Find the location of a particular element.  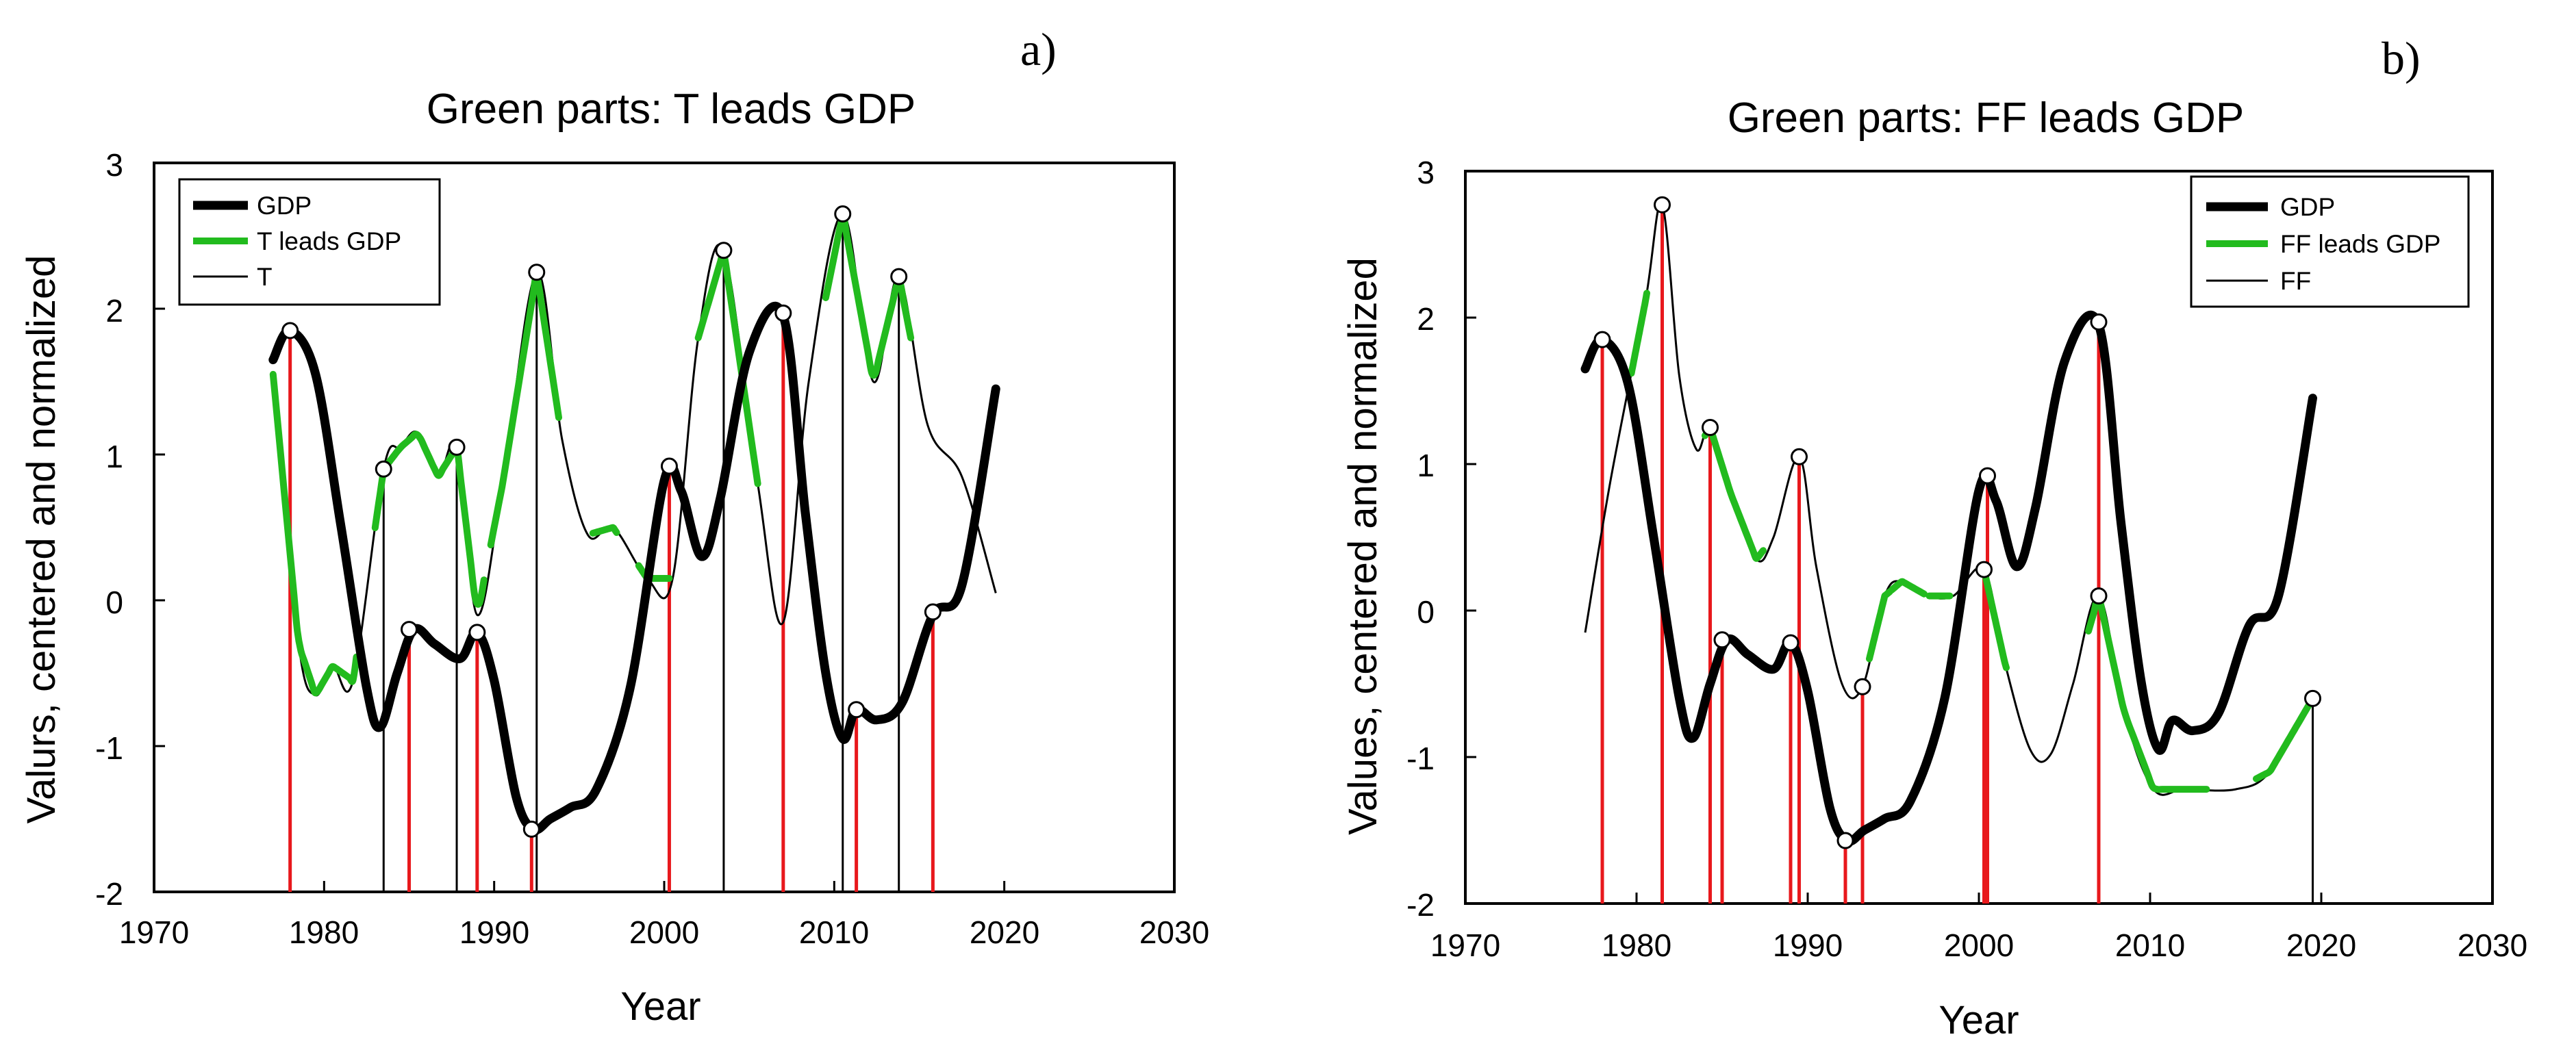

panel-b-x-ticks: 1970 1980 1990 2000 2010 2020 2030 is located at coordinates (1979, 945).